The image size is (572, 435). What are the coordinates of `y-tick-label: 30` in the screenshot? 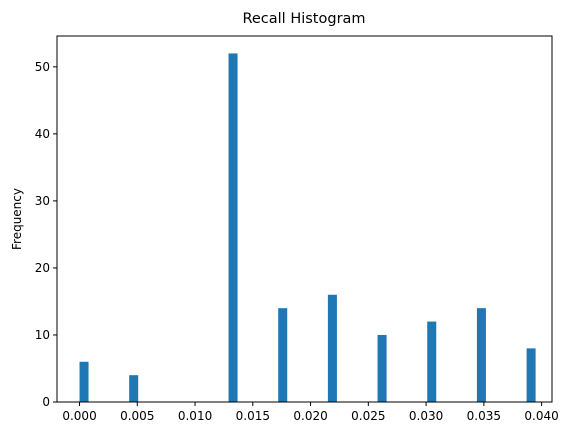 It's located at (42, 201).